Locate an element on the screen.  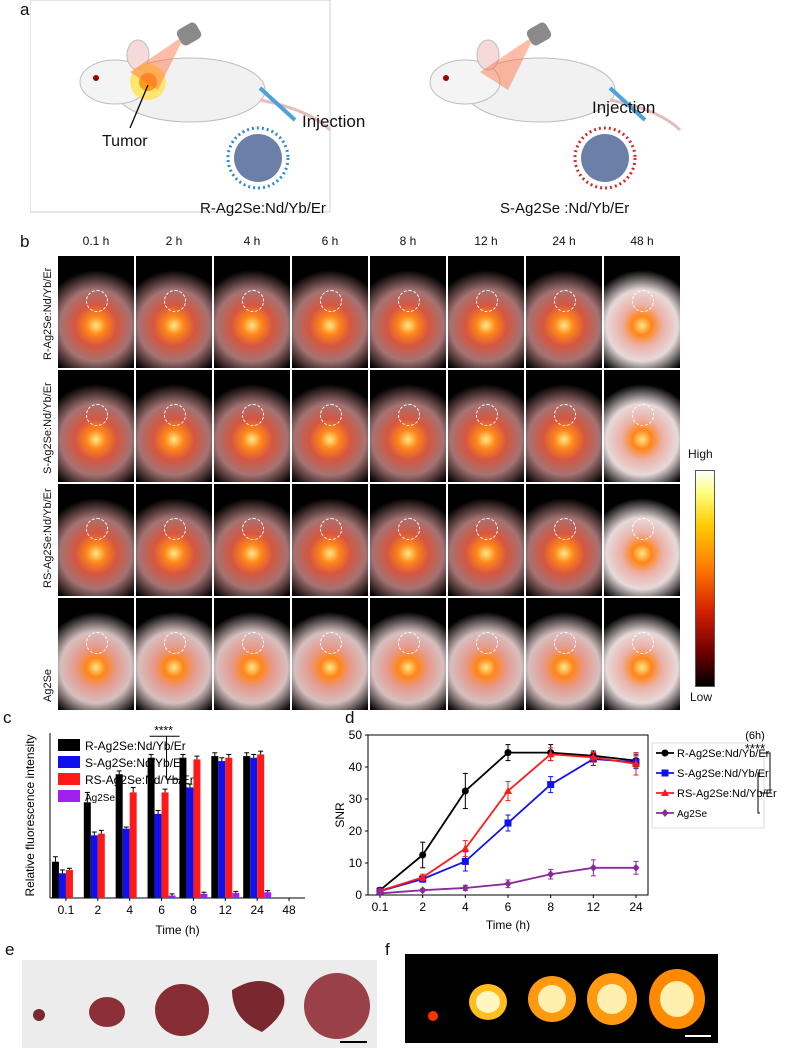
significance-bracket is located at coordinates (758, 793).